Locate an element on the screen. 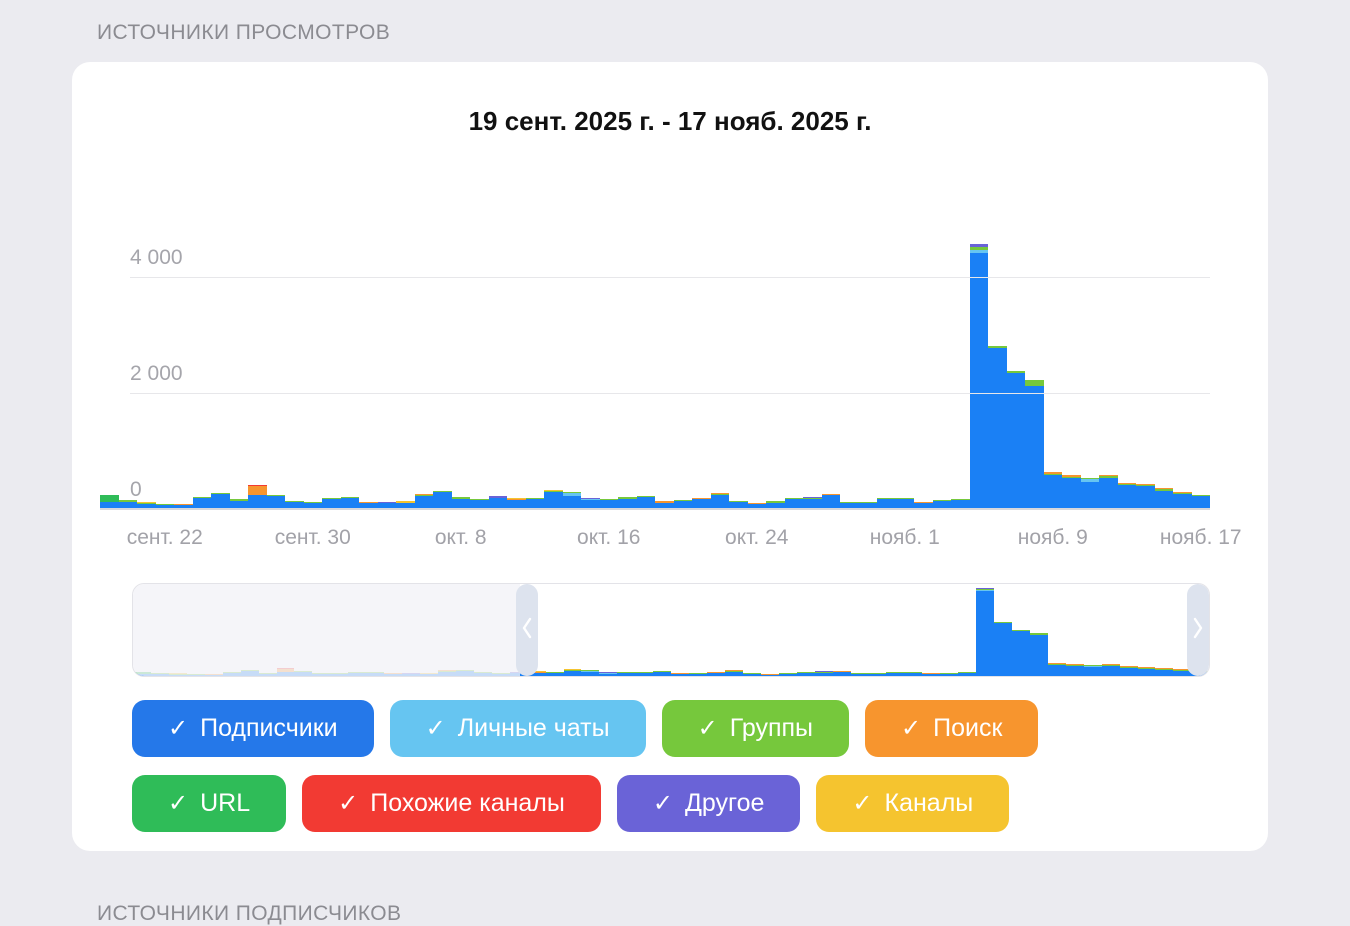  range-slider is located at coordinates (671, 630).